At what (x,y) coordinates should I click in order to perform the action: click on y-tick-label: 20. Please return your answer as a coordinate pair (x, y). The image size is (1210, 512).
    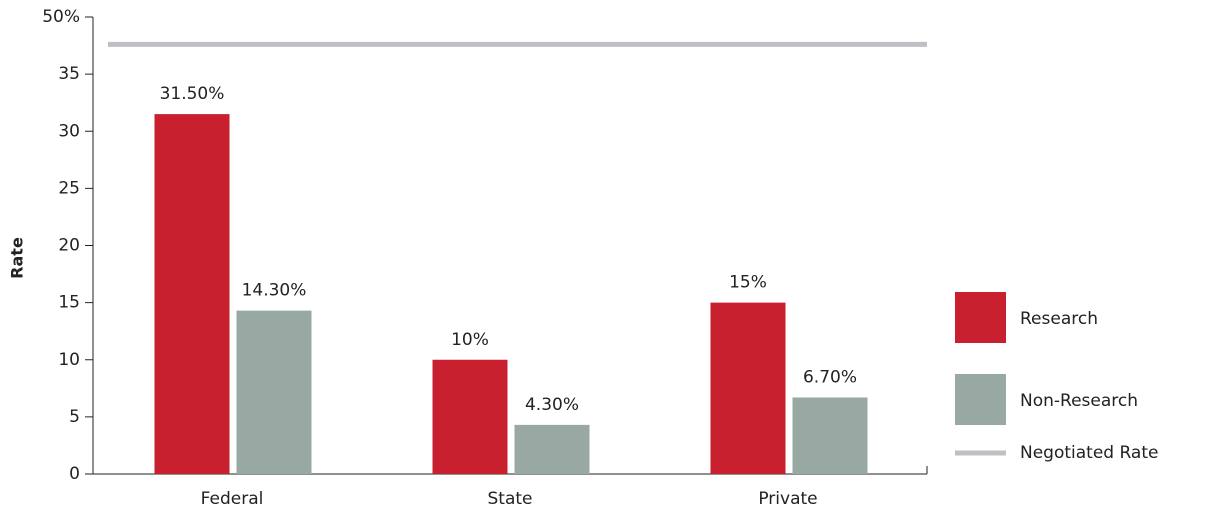
    Looking at the image, I should click on (69, 246).